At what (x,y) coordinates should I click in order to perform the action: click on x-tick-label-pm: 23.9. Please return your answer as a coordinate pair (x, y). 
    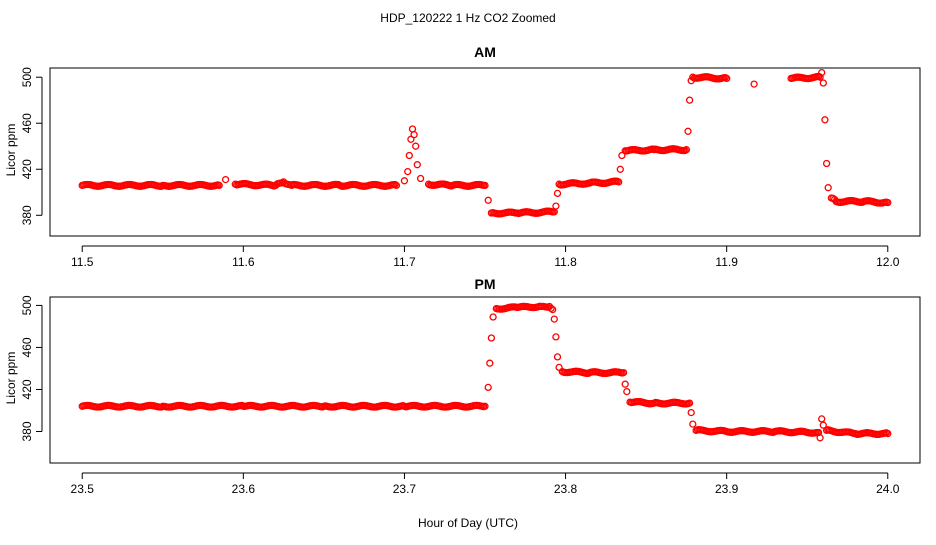
    Looking at the image, I should click on (727, 489).